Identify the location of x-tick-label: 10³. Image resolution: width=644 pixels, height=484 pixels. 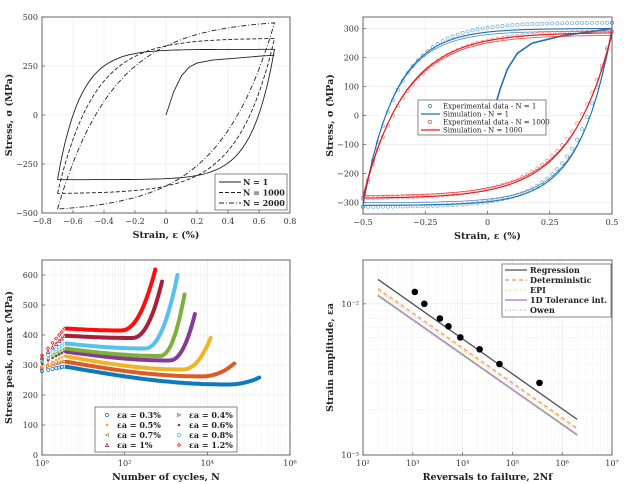
(412, 463).